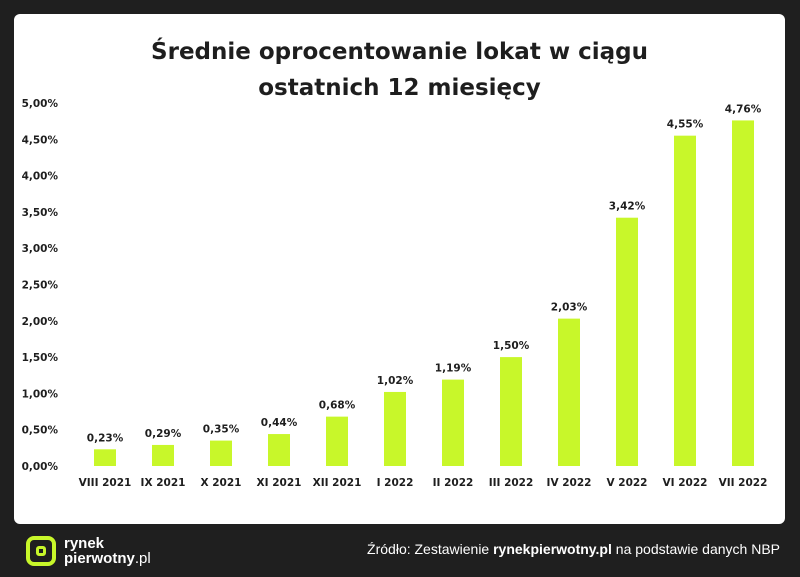  Describe the element at coordinates (399, 88) in the screenshot. I see `chart-title-line-2: ostatnich 12 miesięcy` at that location.